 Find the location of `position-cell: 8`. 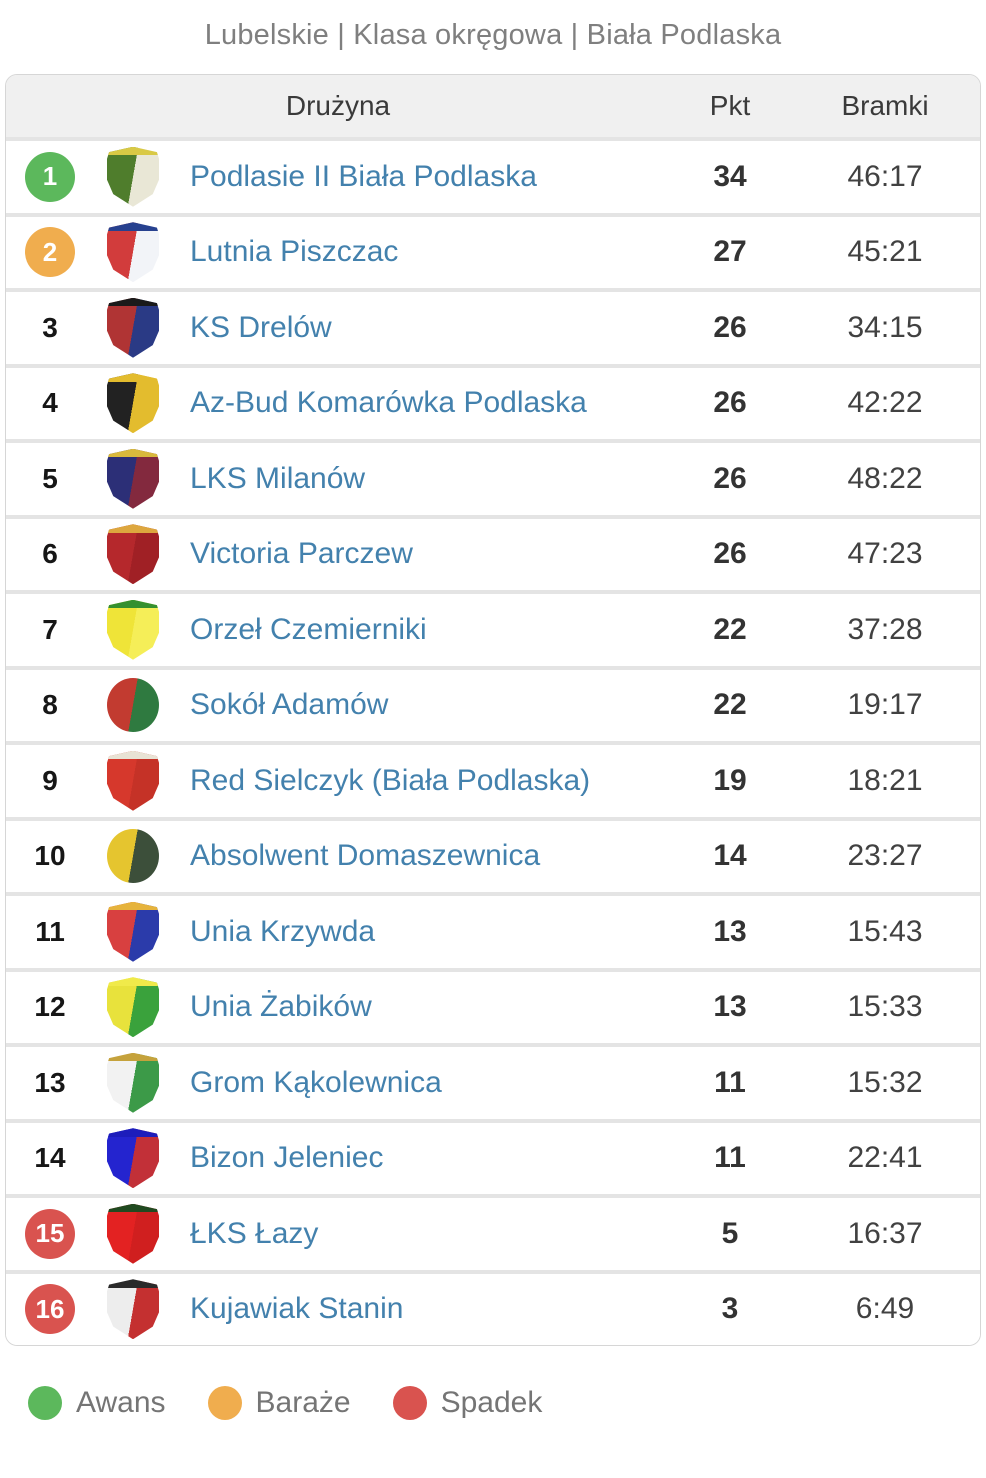

position-cell: 8 is located at coordinates (50, 705).